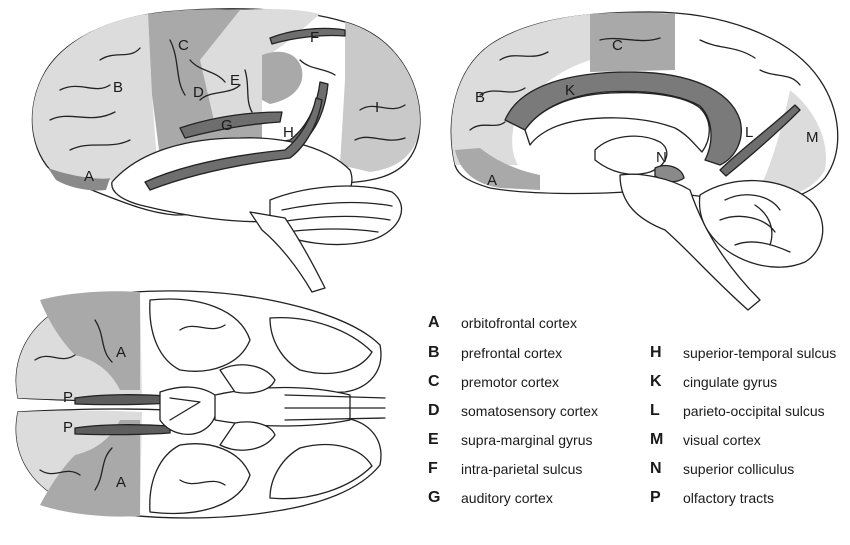 The width and height of the screenshot is (850, 545). What do you see at coordinates (656, 468) in the screenshot?
I see `legend-key: N` at bounding box center [656, 468].